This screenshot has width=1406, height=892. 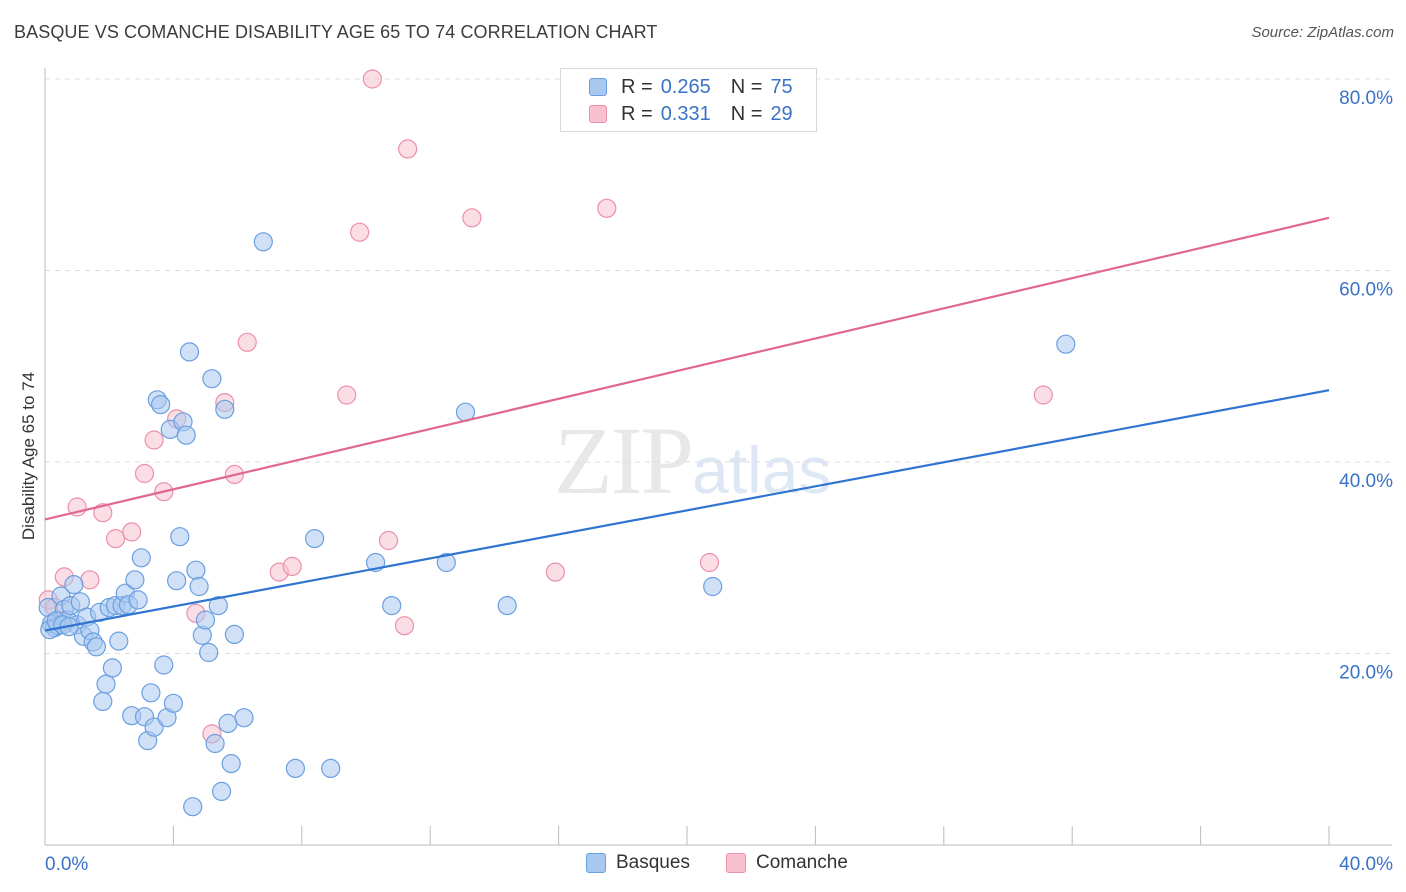 What do you see at coordinates (598, 87) in the screenshot?
I see `legend-swatch-basques` at bounding box center [598, 87].